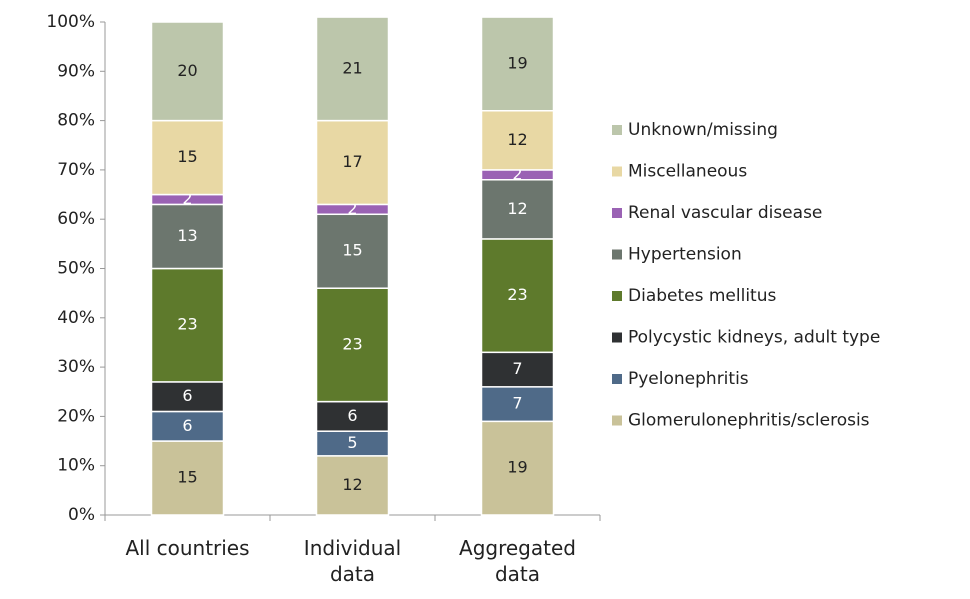  Describe the element at coordinates (725, 213) in the screenshot. I see `legend-label: Renal vascular disease` at that location.